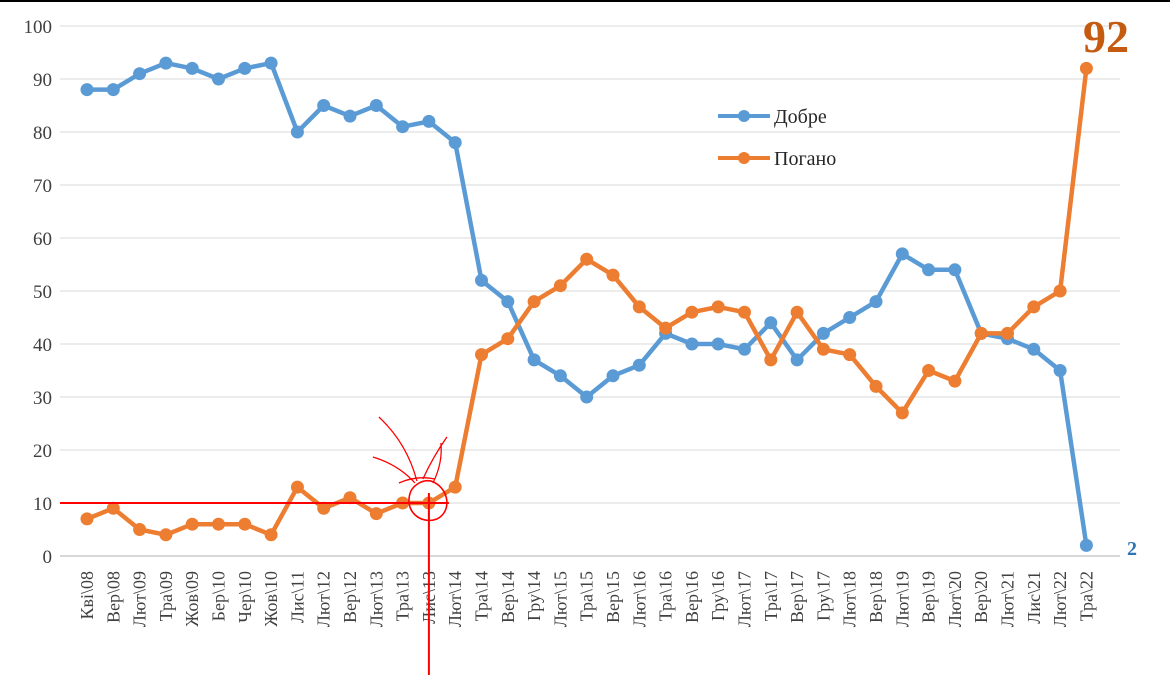 The width and height of the screenshot is (1170, 682). Describe the element at coordinates (350, 597) in the screenshot. I see `x-tick-label: Вер\12` at that location.